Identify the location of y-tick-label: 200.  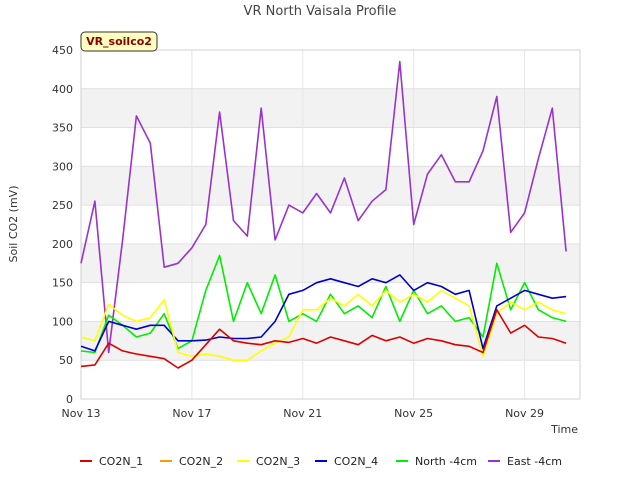
(62, 244).